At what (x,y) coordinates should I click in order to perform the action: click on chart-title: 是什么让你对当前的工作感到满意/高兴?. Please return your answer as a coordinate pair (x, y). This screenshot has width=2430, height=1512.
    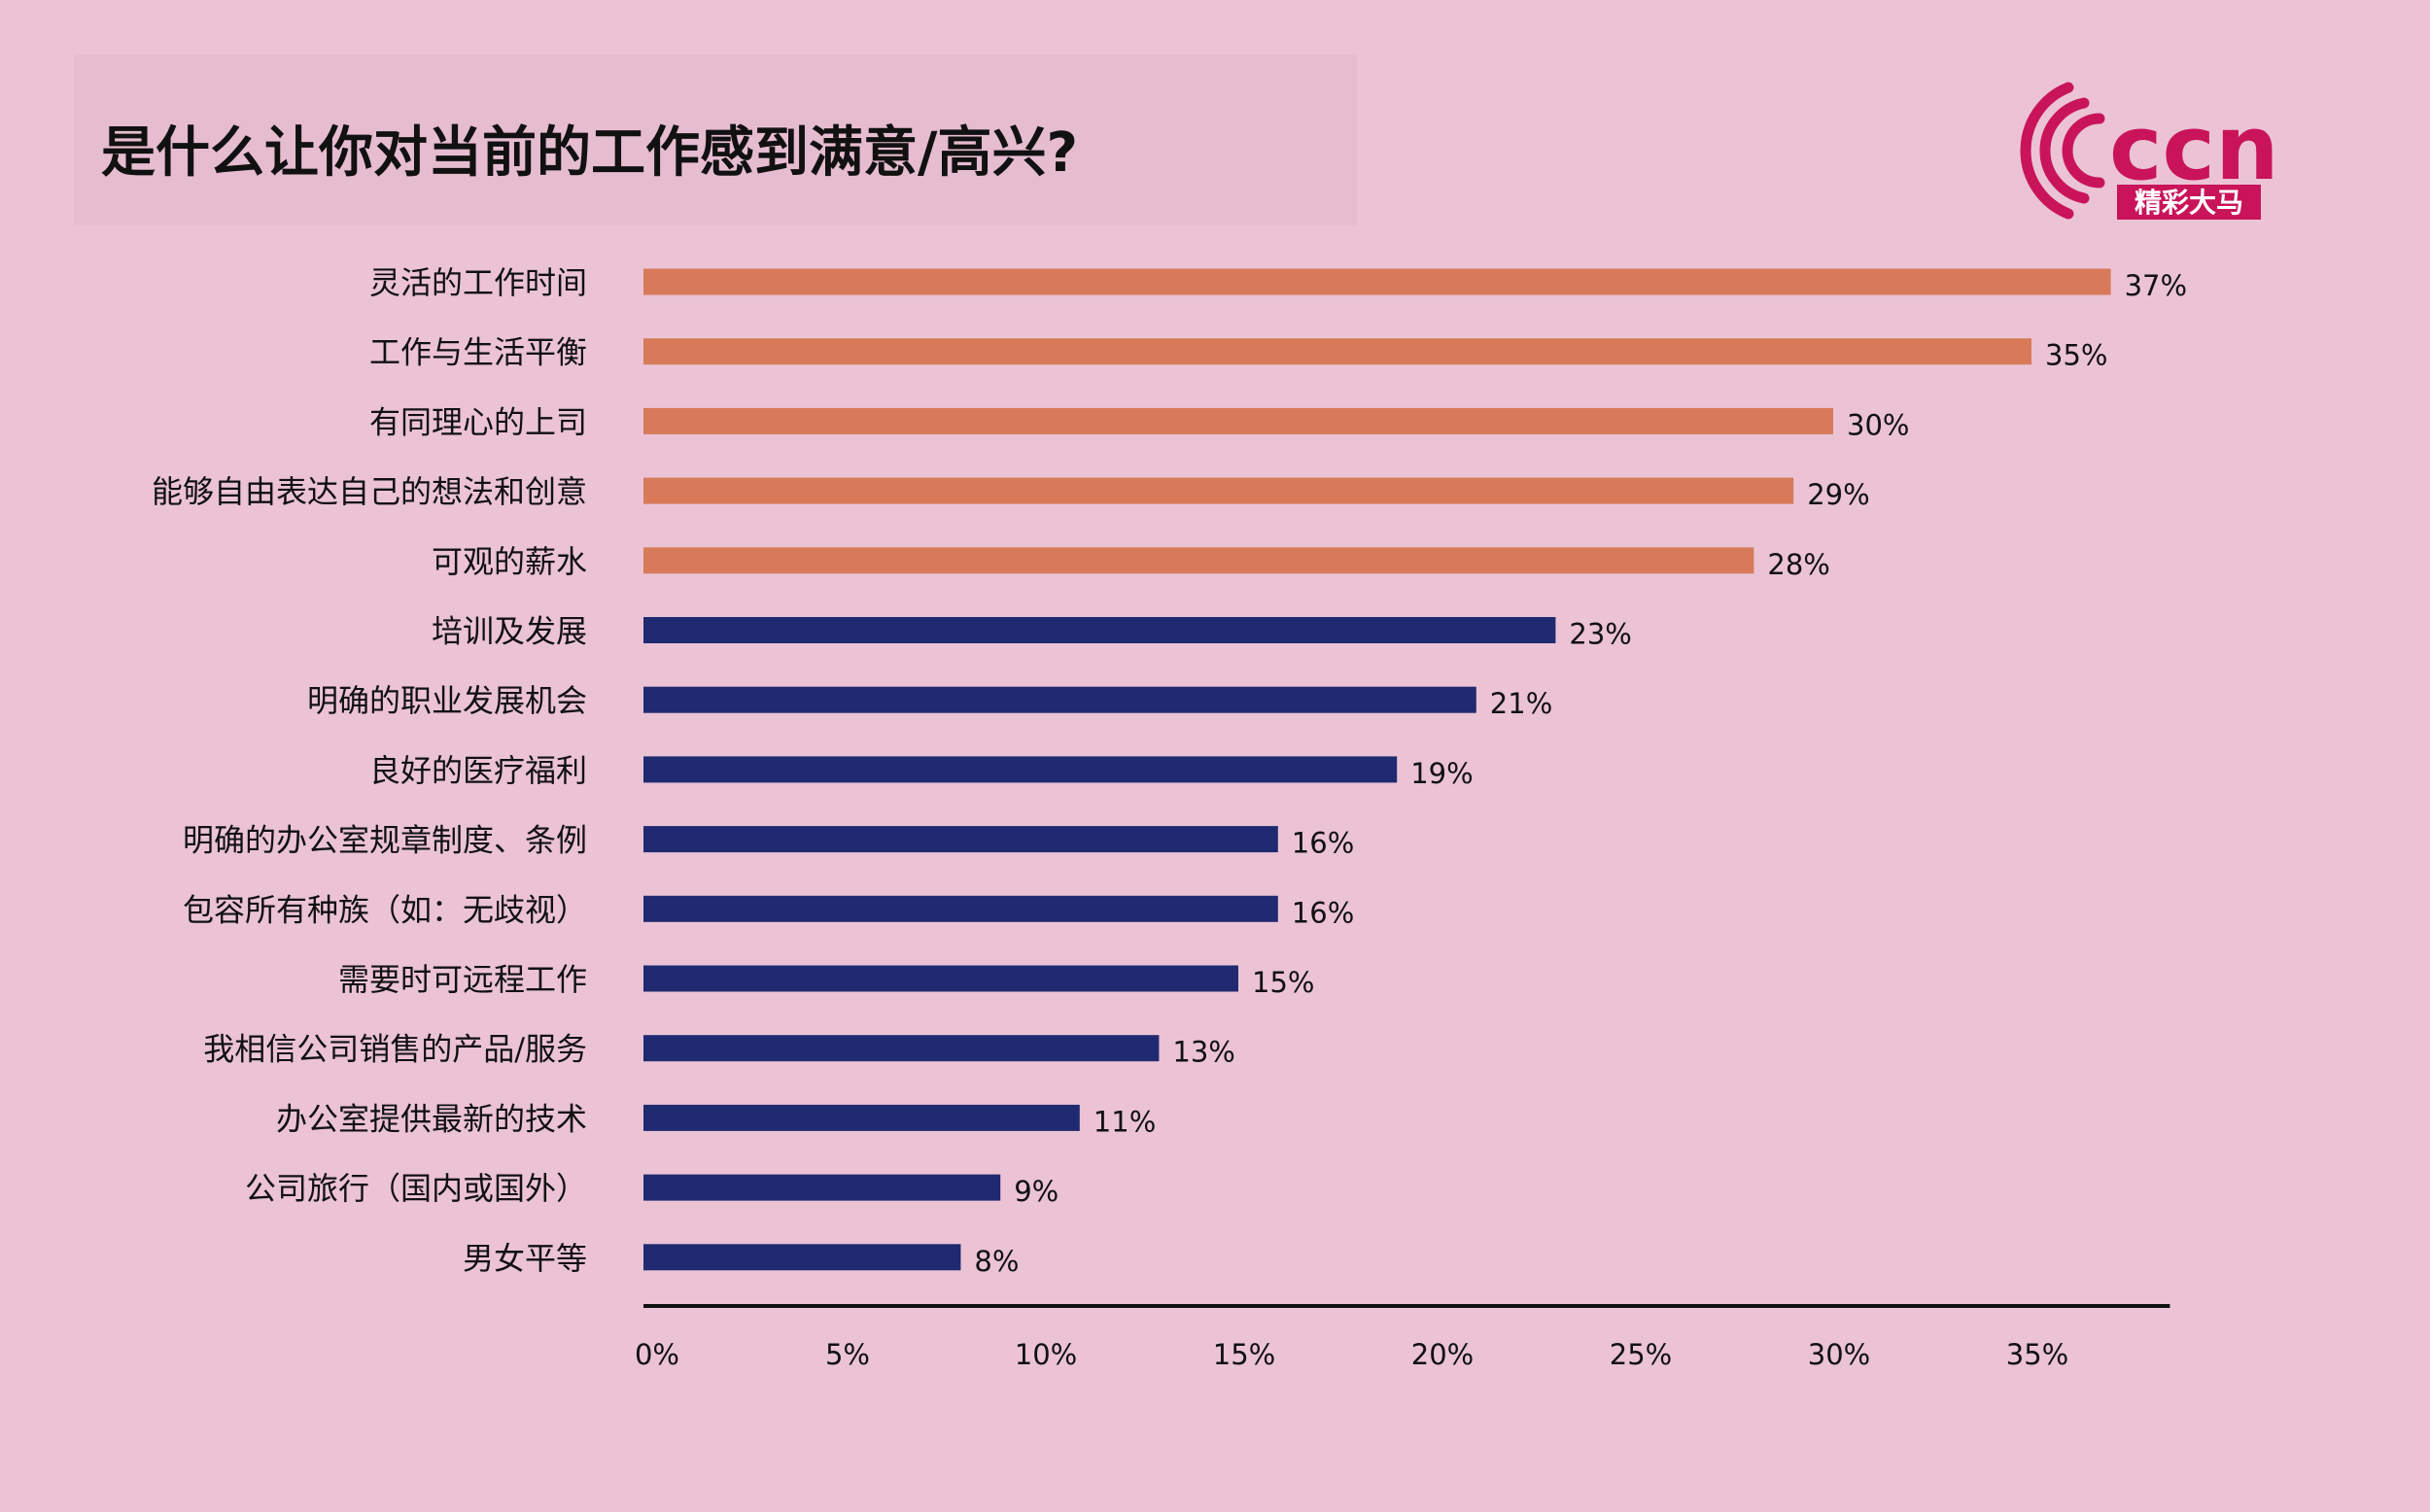
    Looking at the image, I should click on (589, 153).